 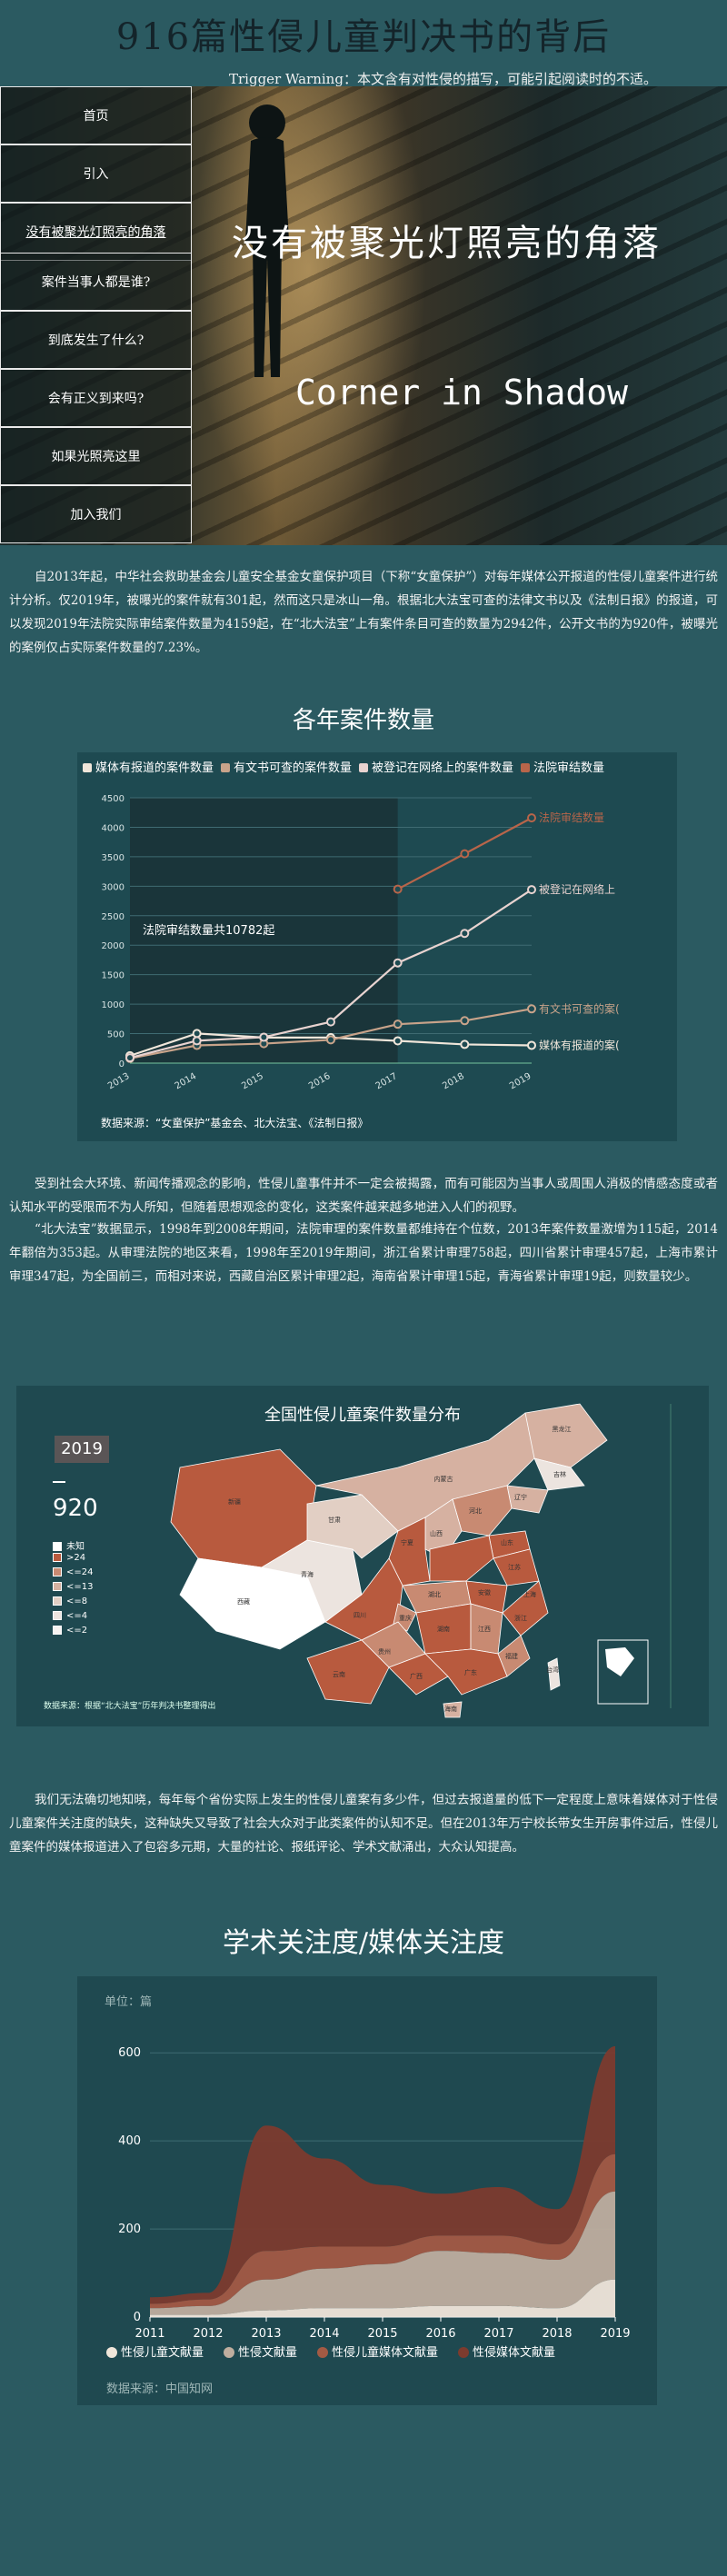 What do you see at coordinates (286, 767) in the screenshot?
I see `legend-item: 有文书可查的案件数量` at bounding box center [286, 767].